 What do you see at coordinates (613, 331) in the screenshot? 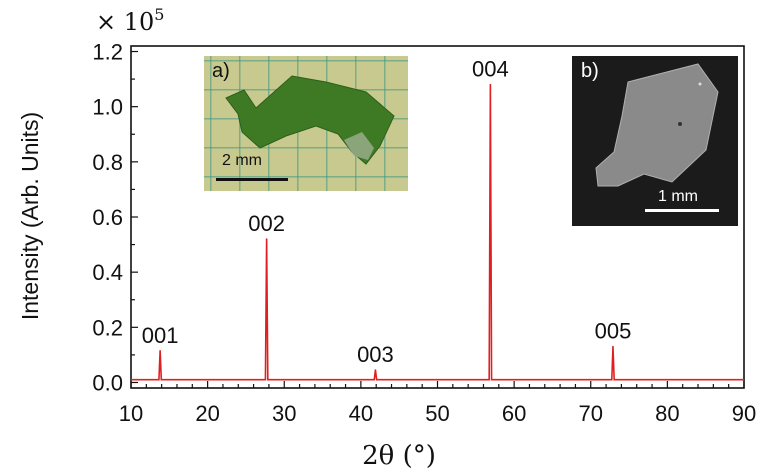
I see `peak-label: 005` at bounding box center [613, 331].